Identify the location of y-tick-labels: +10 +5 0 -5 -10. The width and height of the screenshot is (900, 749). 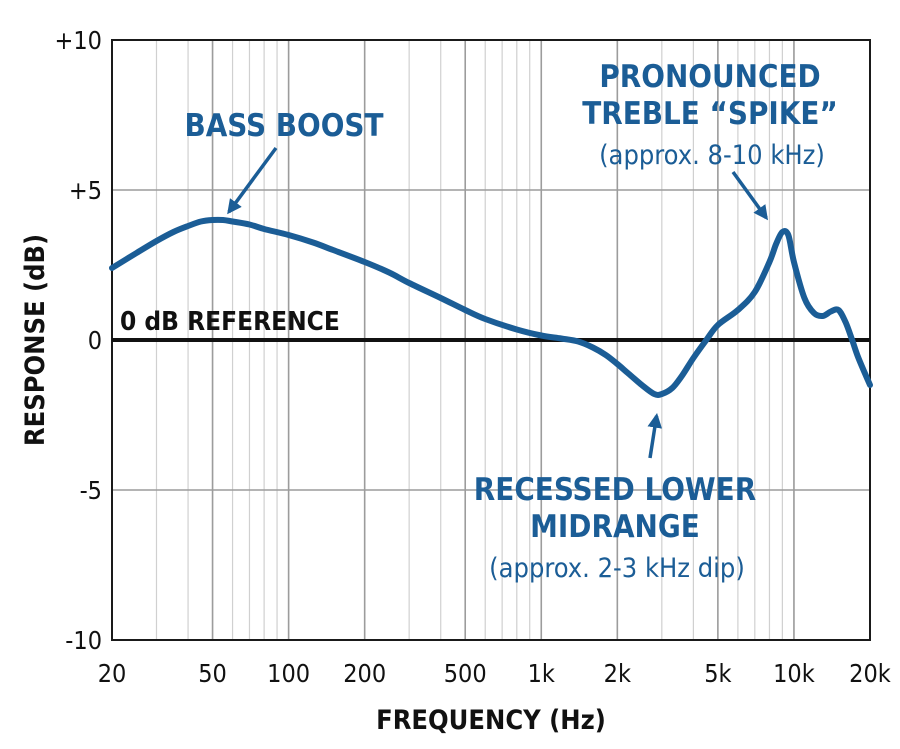
(78, 340).